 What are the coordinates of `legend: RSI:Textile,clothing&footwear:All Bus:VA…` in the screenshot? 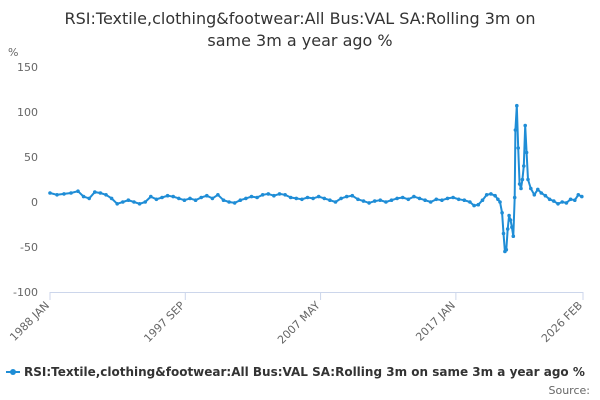 It's located at (295, 372).